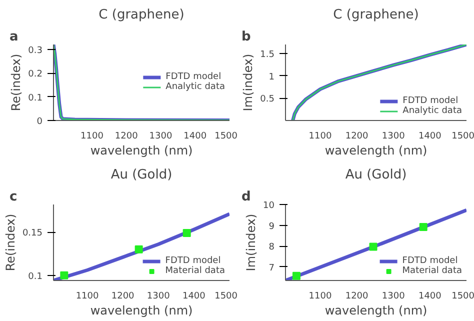 The width and height of the screenshot is (474, 321). I want to click on text: c, so click(14, 197).